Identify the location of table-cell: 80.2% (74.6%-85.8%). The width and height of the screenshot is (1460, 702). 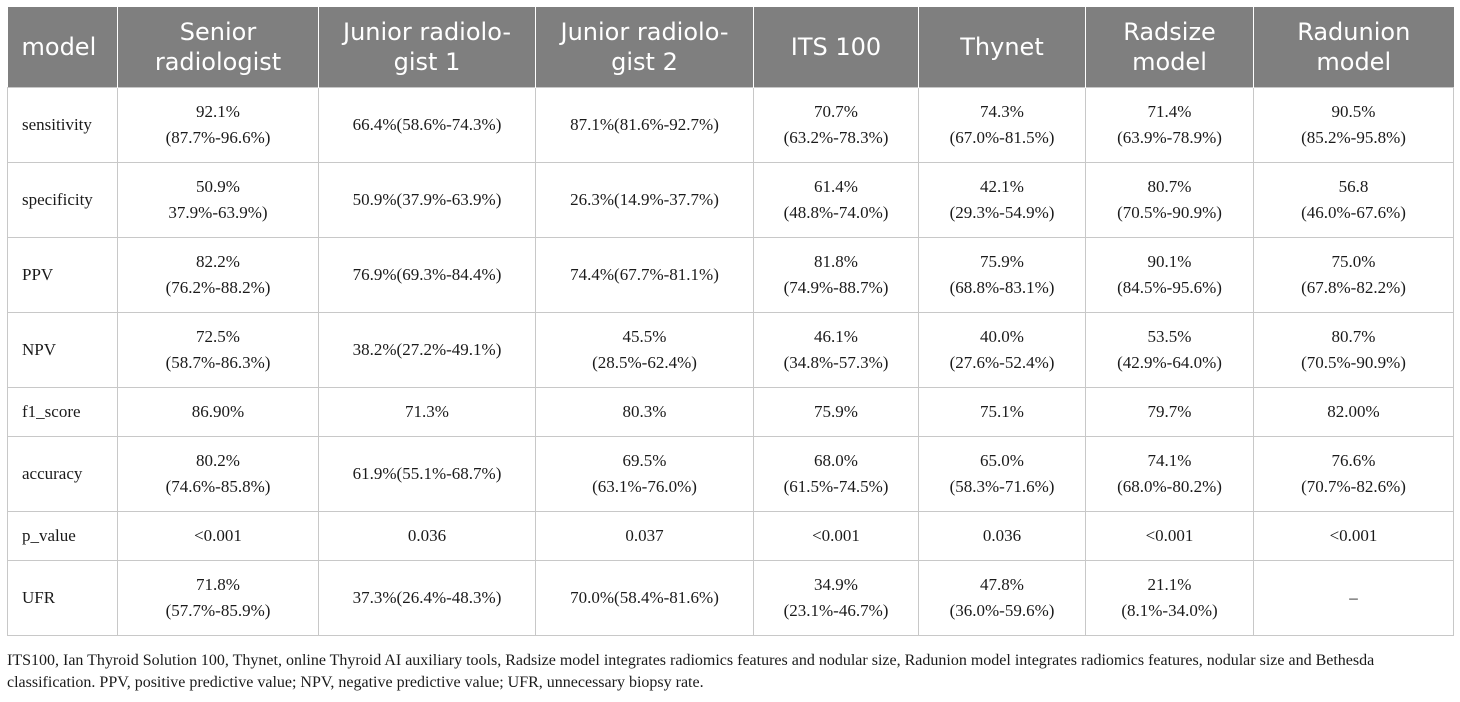
(218, 474).